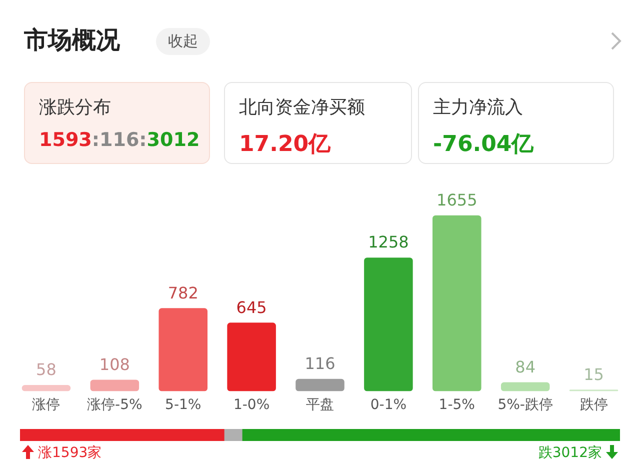 The width and height of the screenshot is (640, 465). Describe the element at coordinates (388, 405) in the screenshot. I see `x-tick-label: 0-1%` at that location.